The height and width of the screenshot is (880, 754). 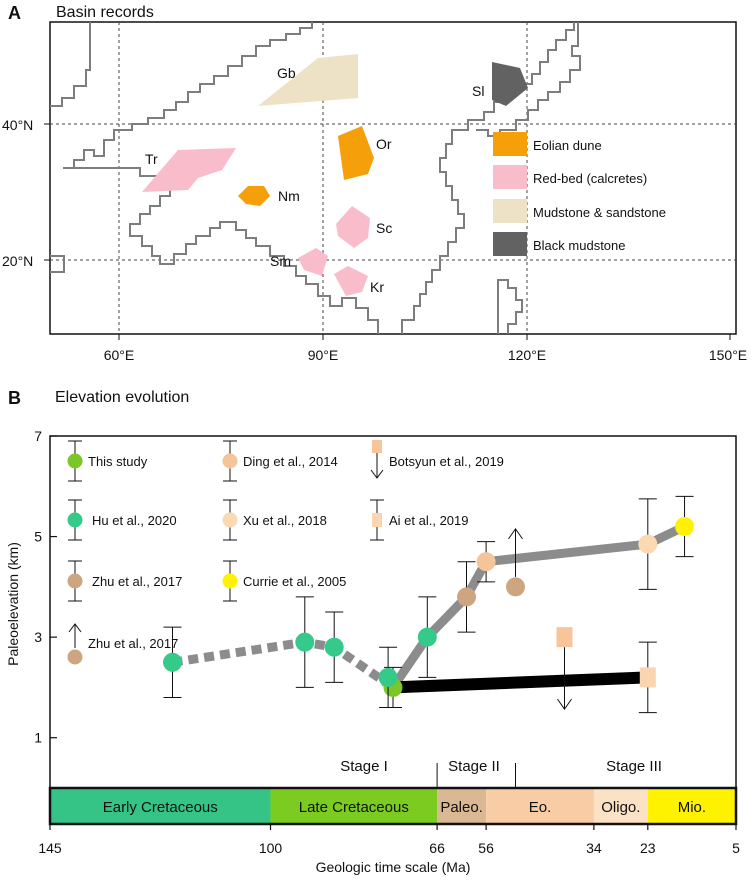 I want to click on basin-gb, so click(x=308, y=80).